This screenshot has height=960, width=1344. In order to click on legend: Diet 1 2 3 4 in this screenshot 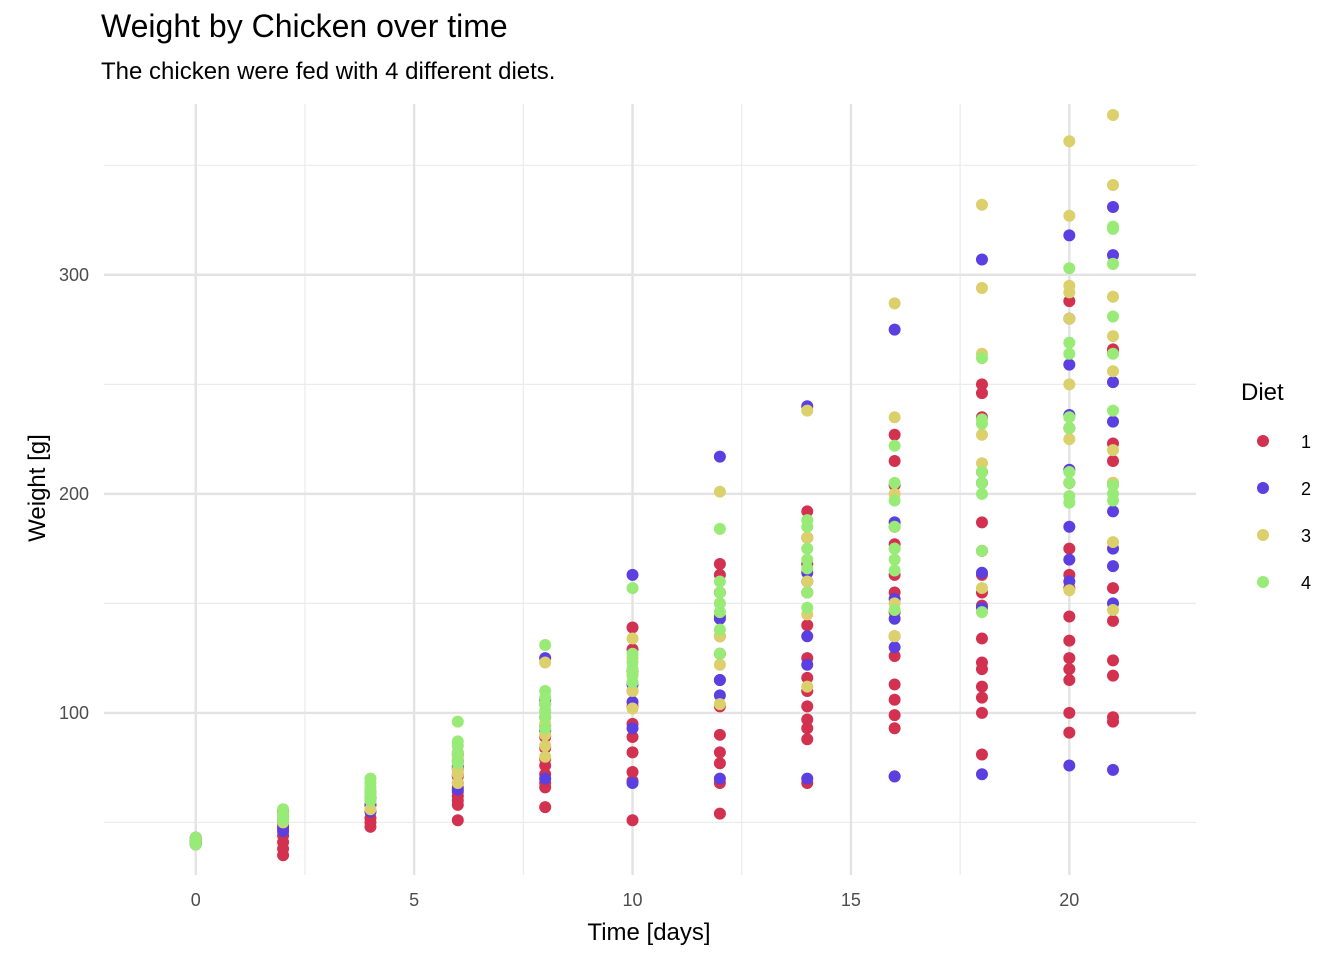, I will do `click(1276, 486)`.